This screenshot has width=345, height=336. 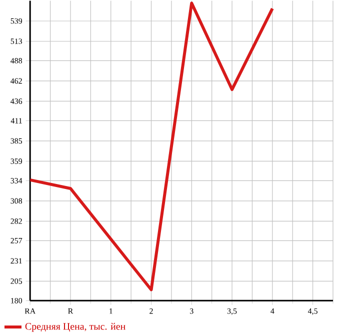 What do you see at coordinates (75, 327) in the screenshot?
I see `legend-label: Средняя Цена, тыс. йен` at bounding box center [75, 327].